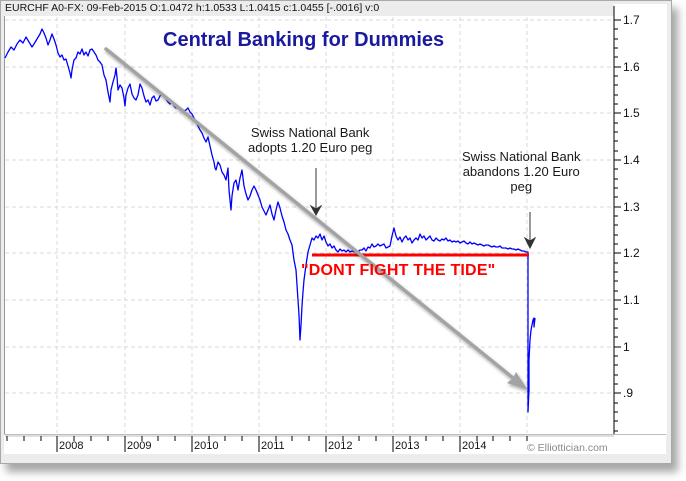  What do you see at coordinates (206, 446) in the screenshot?
I see `x-tick-2010: 2010` at bounding box center [206, 446].